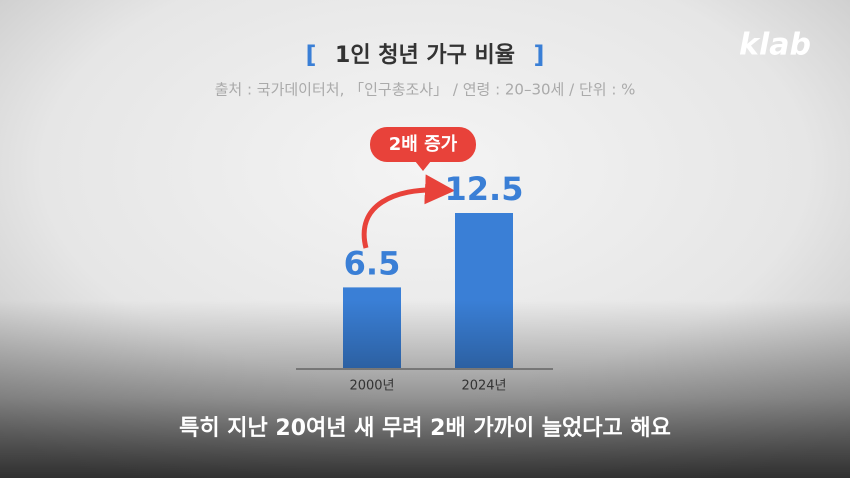 The width and height of the screenshot is (850, 478). I want to click on annotation-tail, so click(423, 166).